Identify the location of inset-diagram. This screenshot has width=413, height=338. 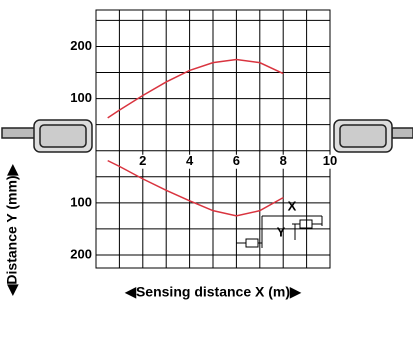
(282, 234).